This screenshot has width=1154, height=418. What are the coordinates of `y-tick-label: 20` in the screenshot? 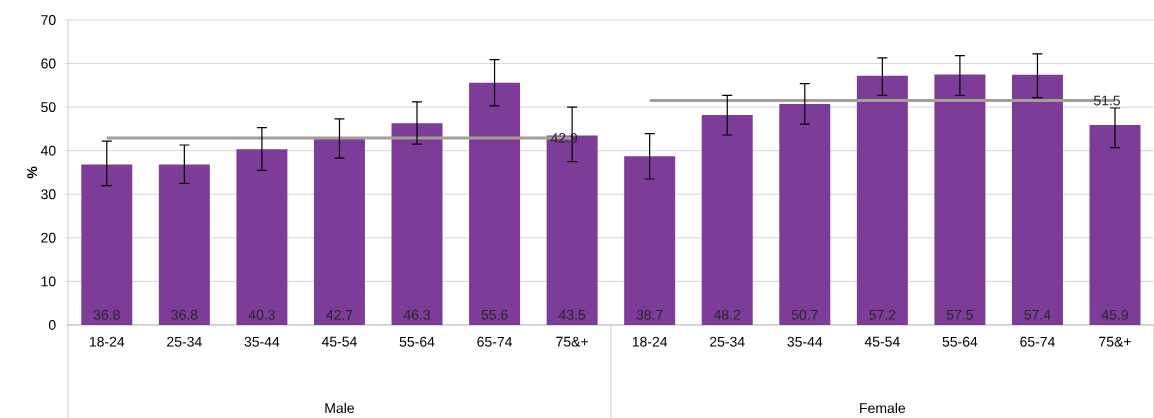 It's located at (48, 237).